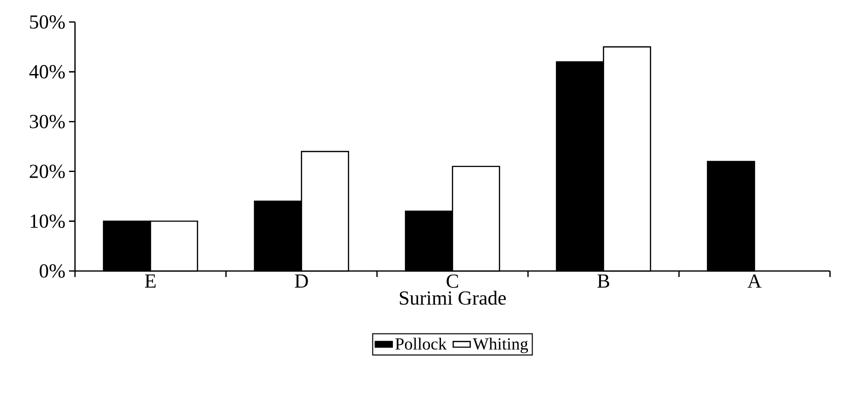 The image size is (851, 411). What do you see at coordinates (301, 281) in the screenshot?
I see `x-tick-label: D` at bounding box center [301, 281].